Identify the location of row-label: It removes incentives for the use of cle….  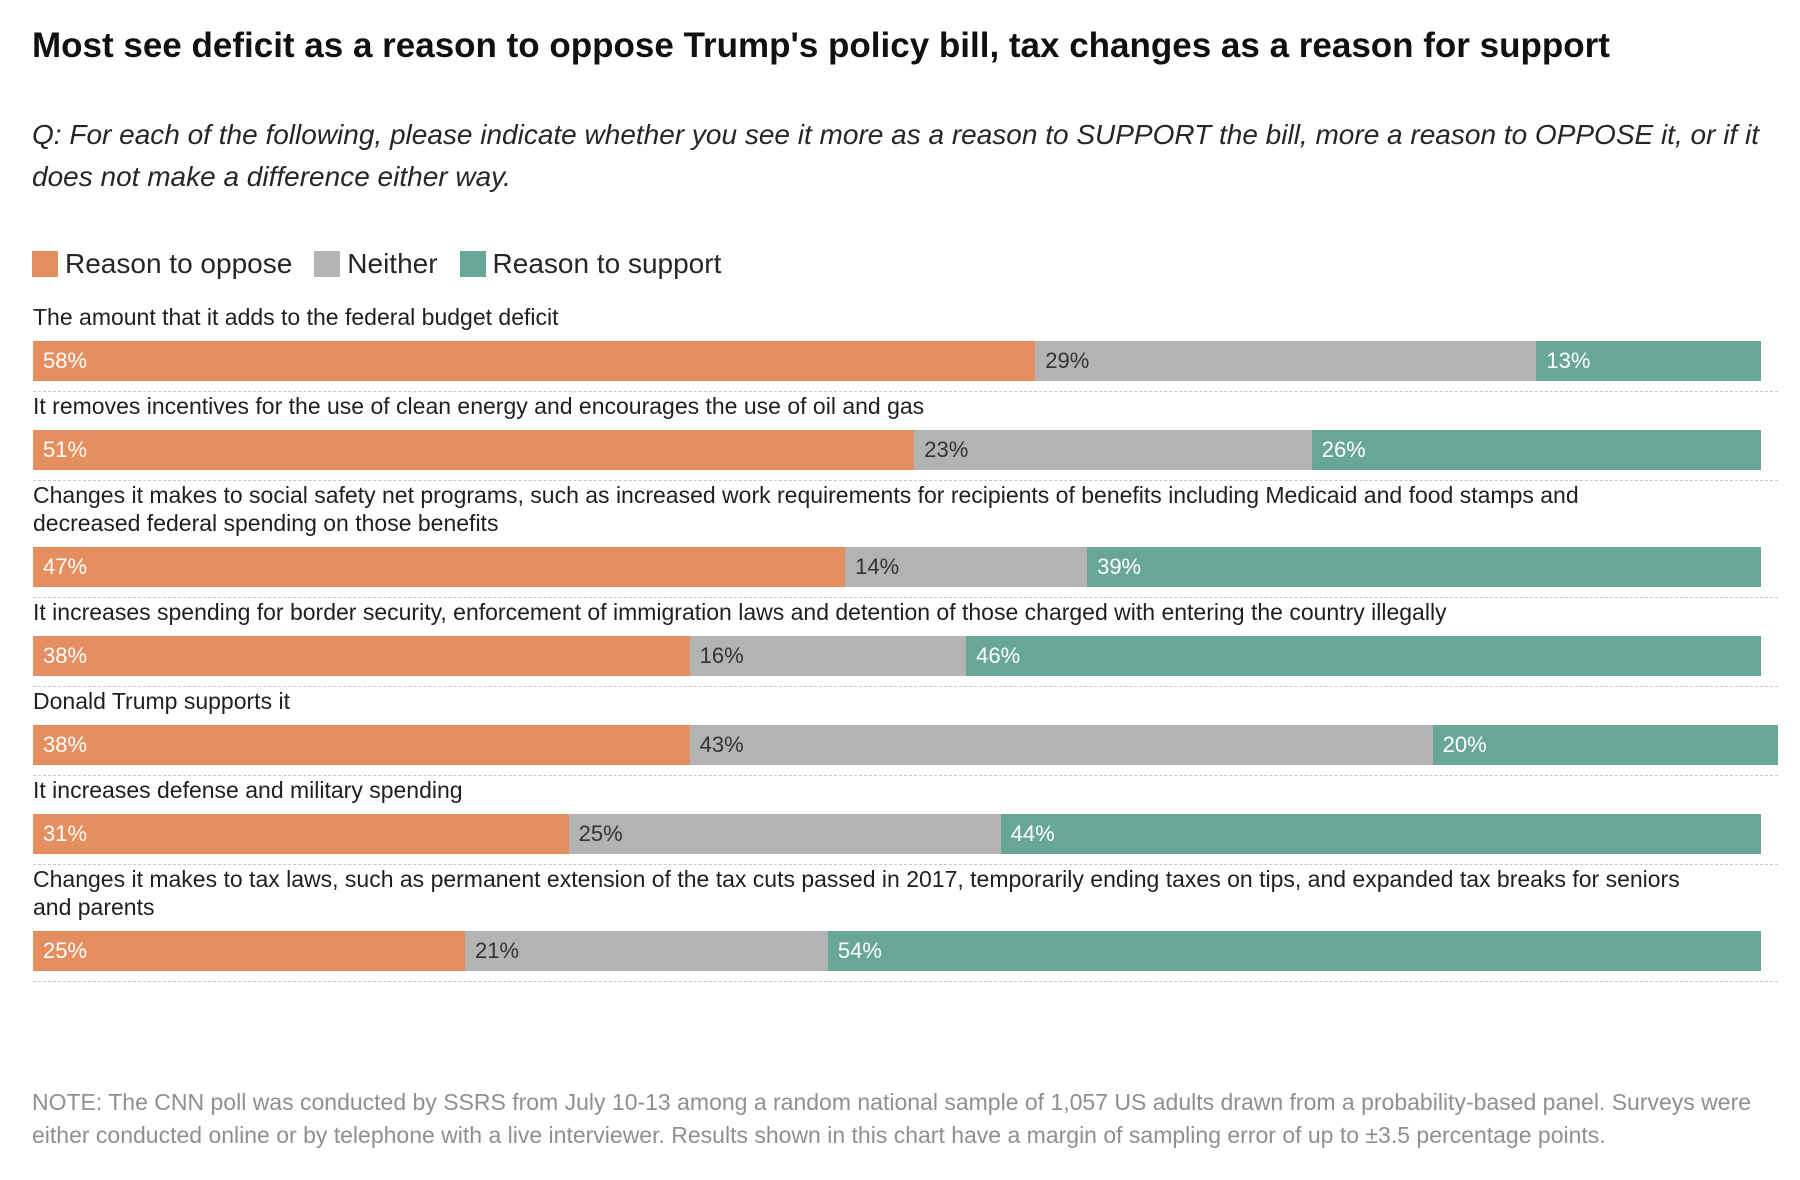
(905, 406).